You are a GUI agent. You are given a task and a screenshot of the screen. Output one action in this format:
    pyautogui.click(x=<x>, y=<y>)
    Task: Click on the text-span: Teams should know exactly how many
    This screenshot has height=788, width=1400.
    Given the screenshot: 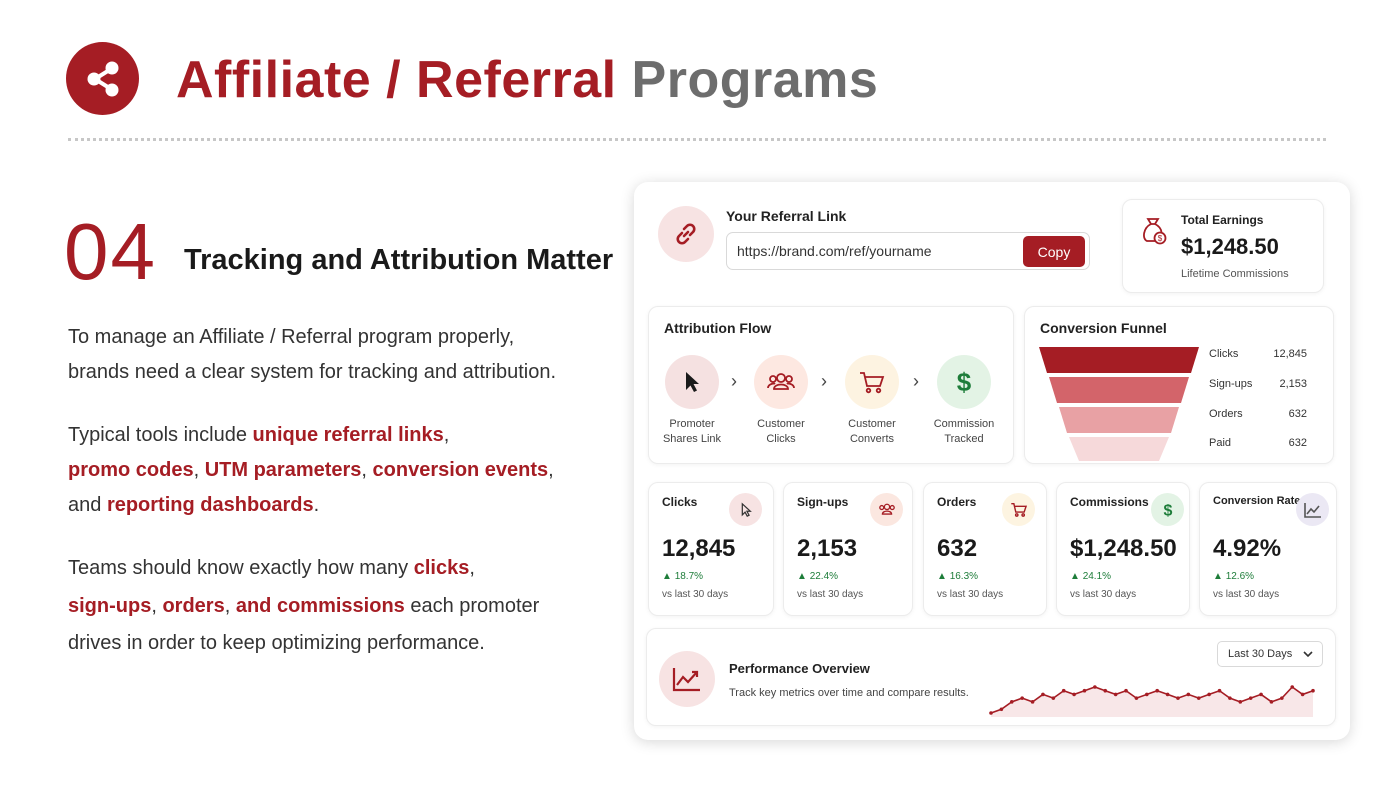 What is the action you would take?
    pyautogui.click(x=241, y=568)
    